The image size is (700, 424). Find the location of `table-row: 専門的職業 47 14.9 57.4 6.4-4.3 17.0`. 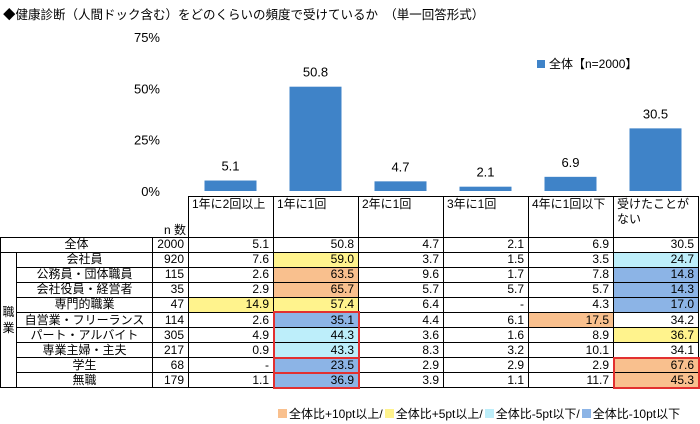

table-row: 専門的職業 47 14.9 57.4 6.4-4.3 17.0 is located at coordinates (350, 304).